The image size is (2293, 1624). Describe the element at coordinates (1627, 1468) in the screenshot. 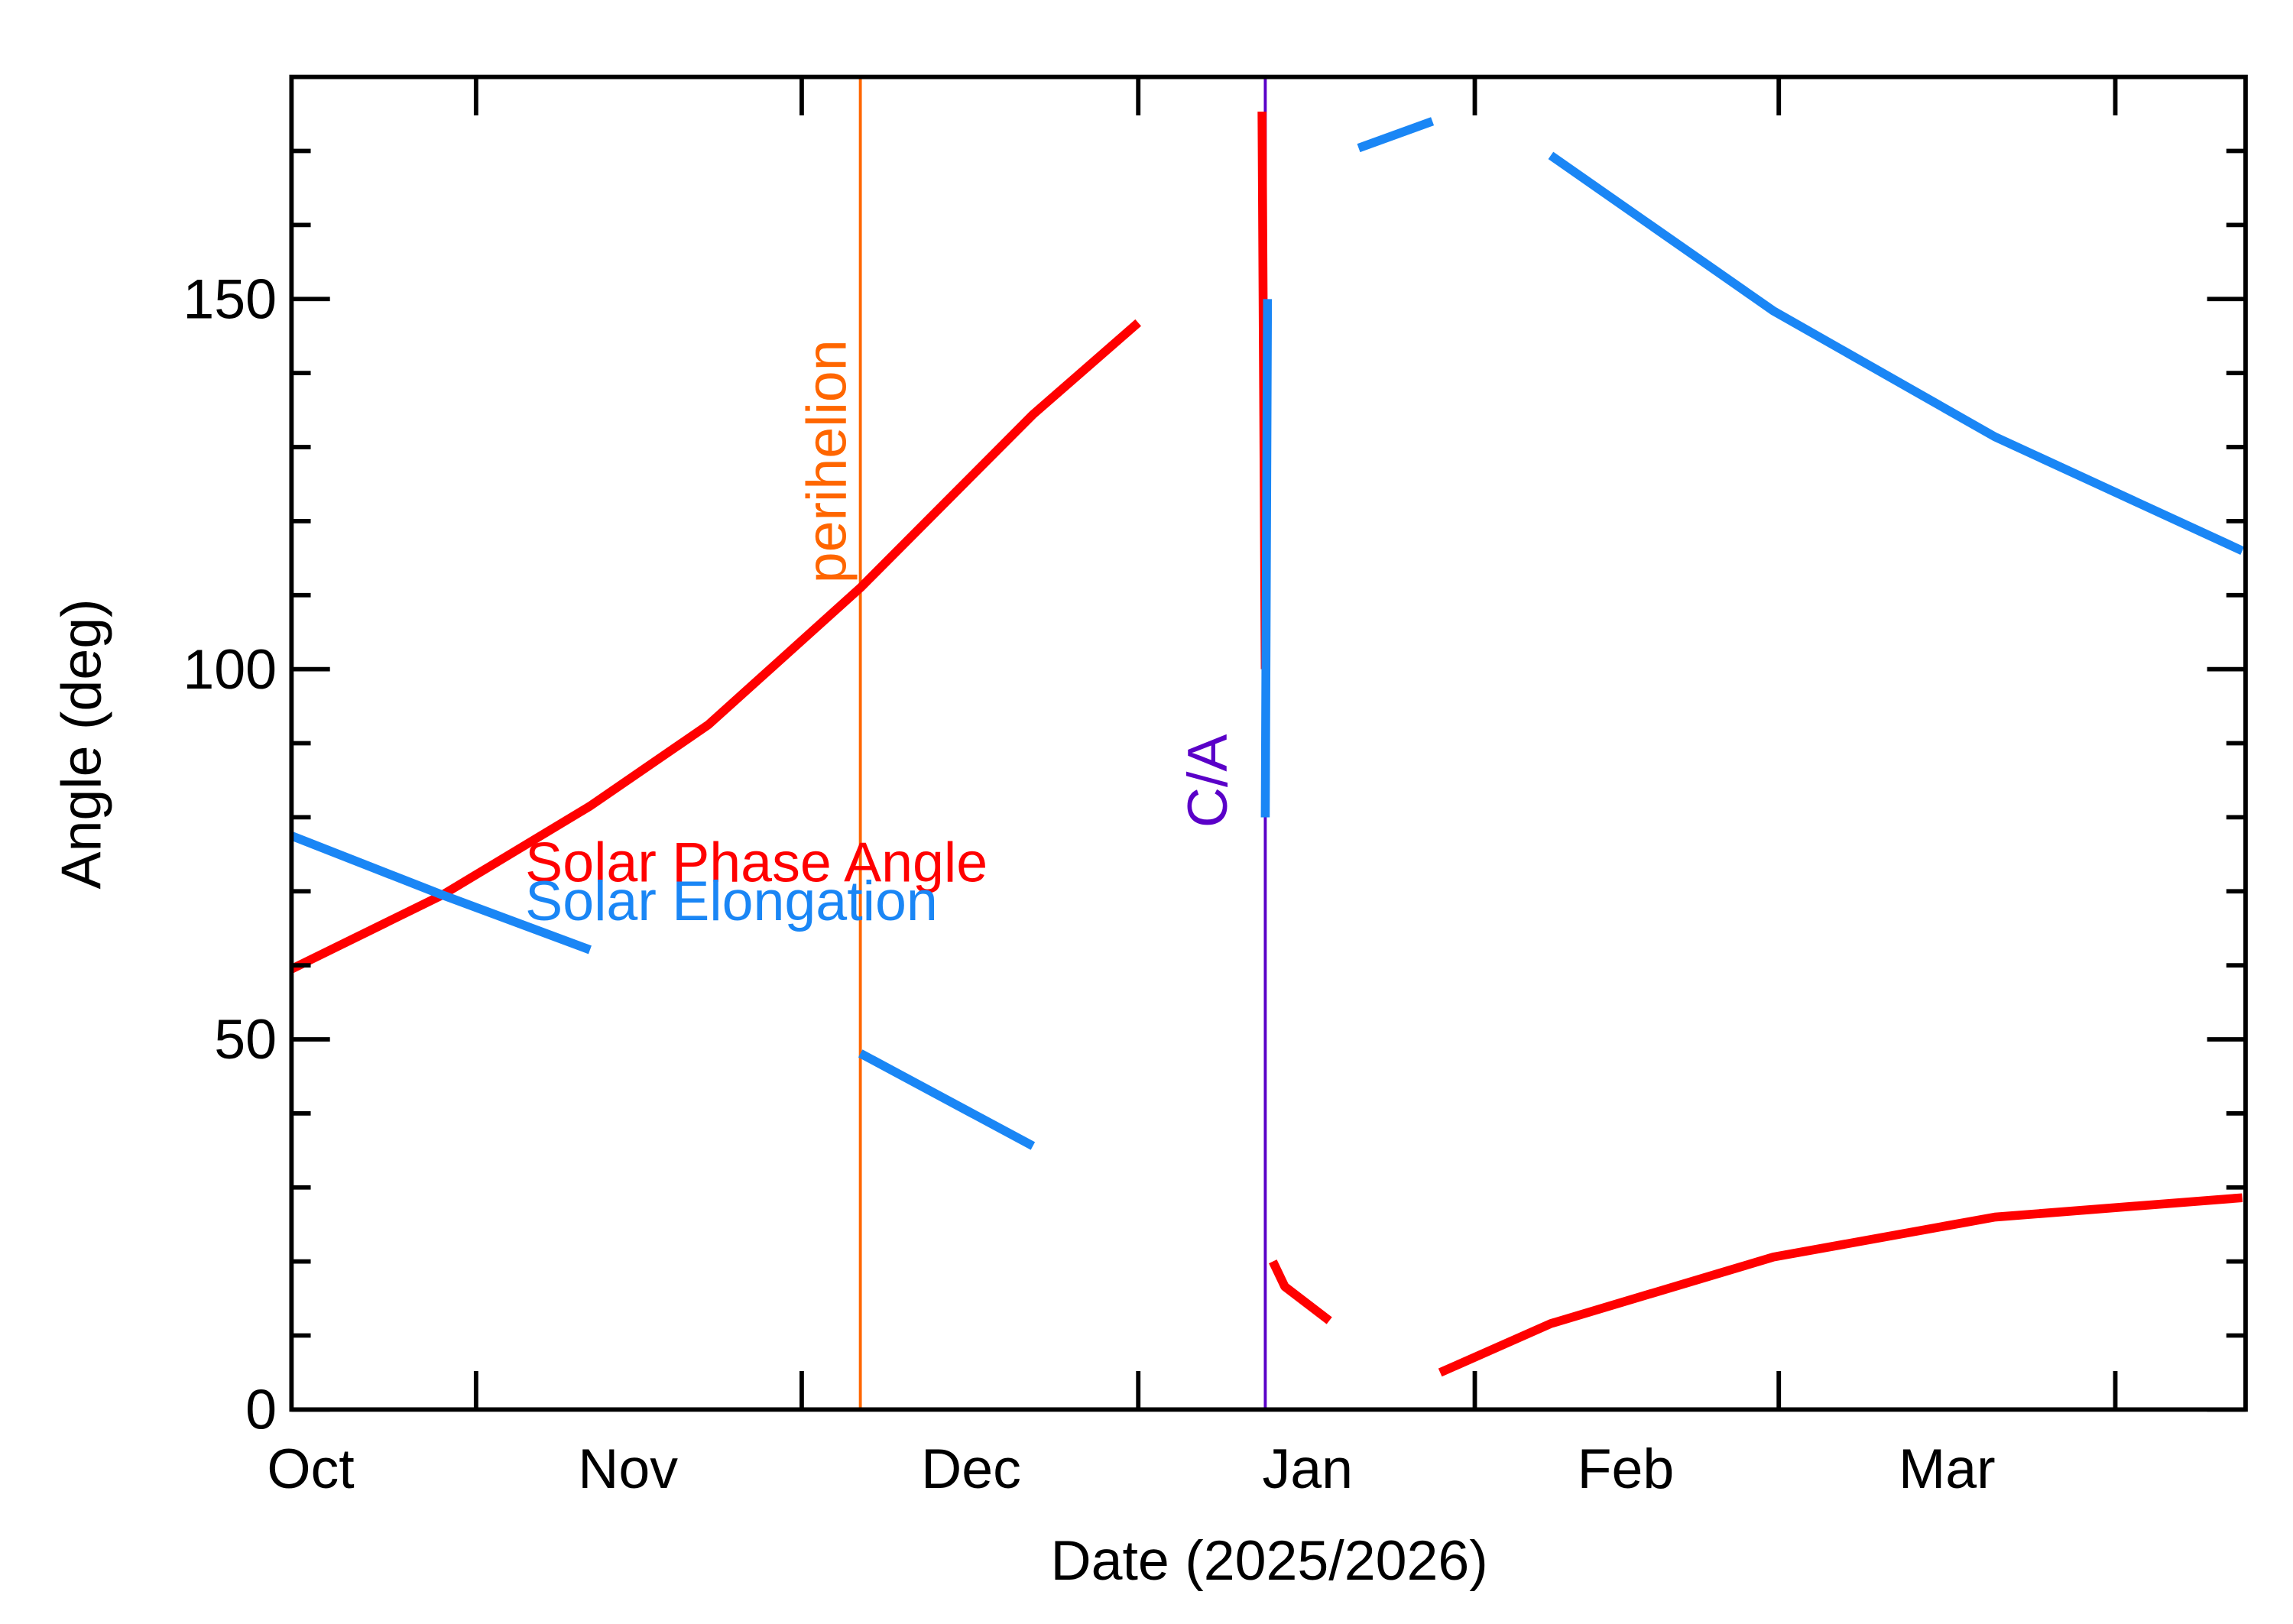

I see `x-tick-label: Feb` at that location.